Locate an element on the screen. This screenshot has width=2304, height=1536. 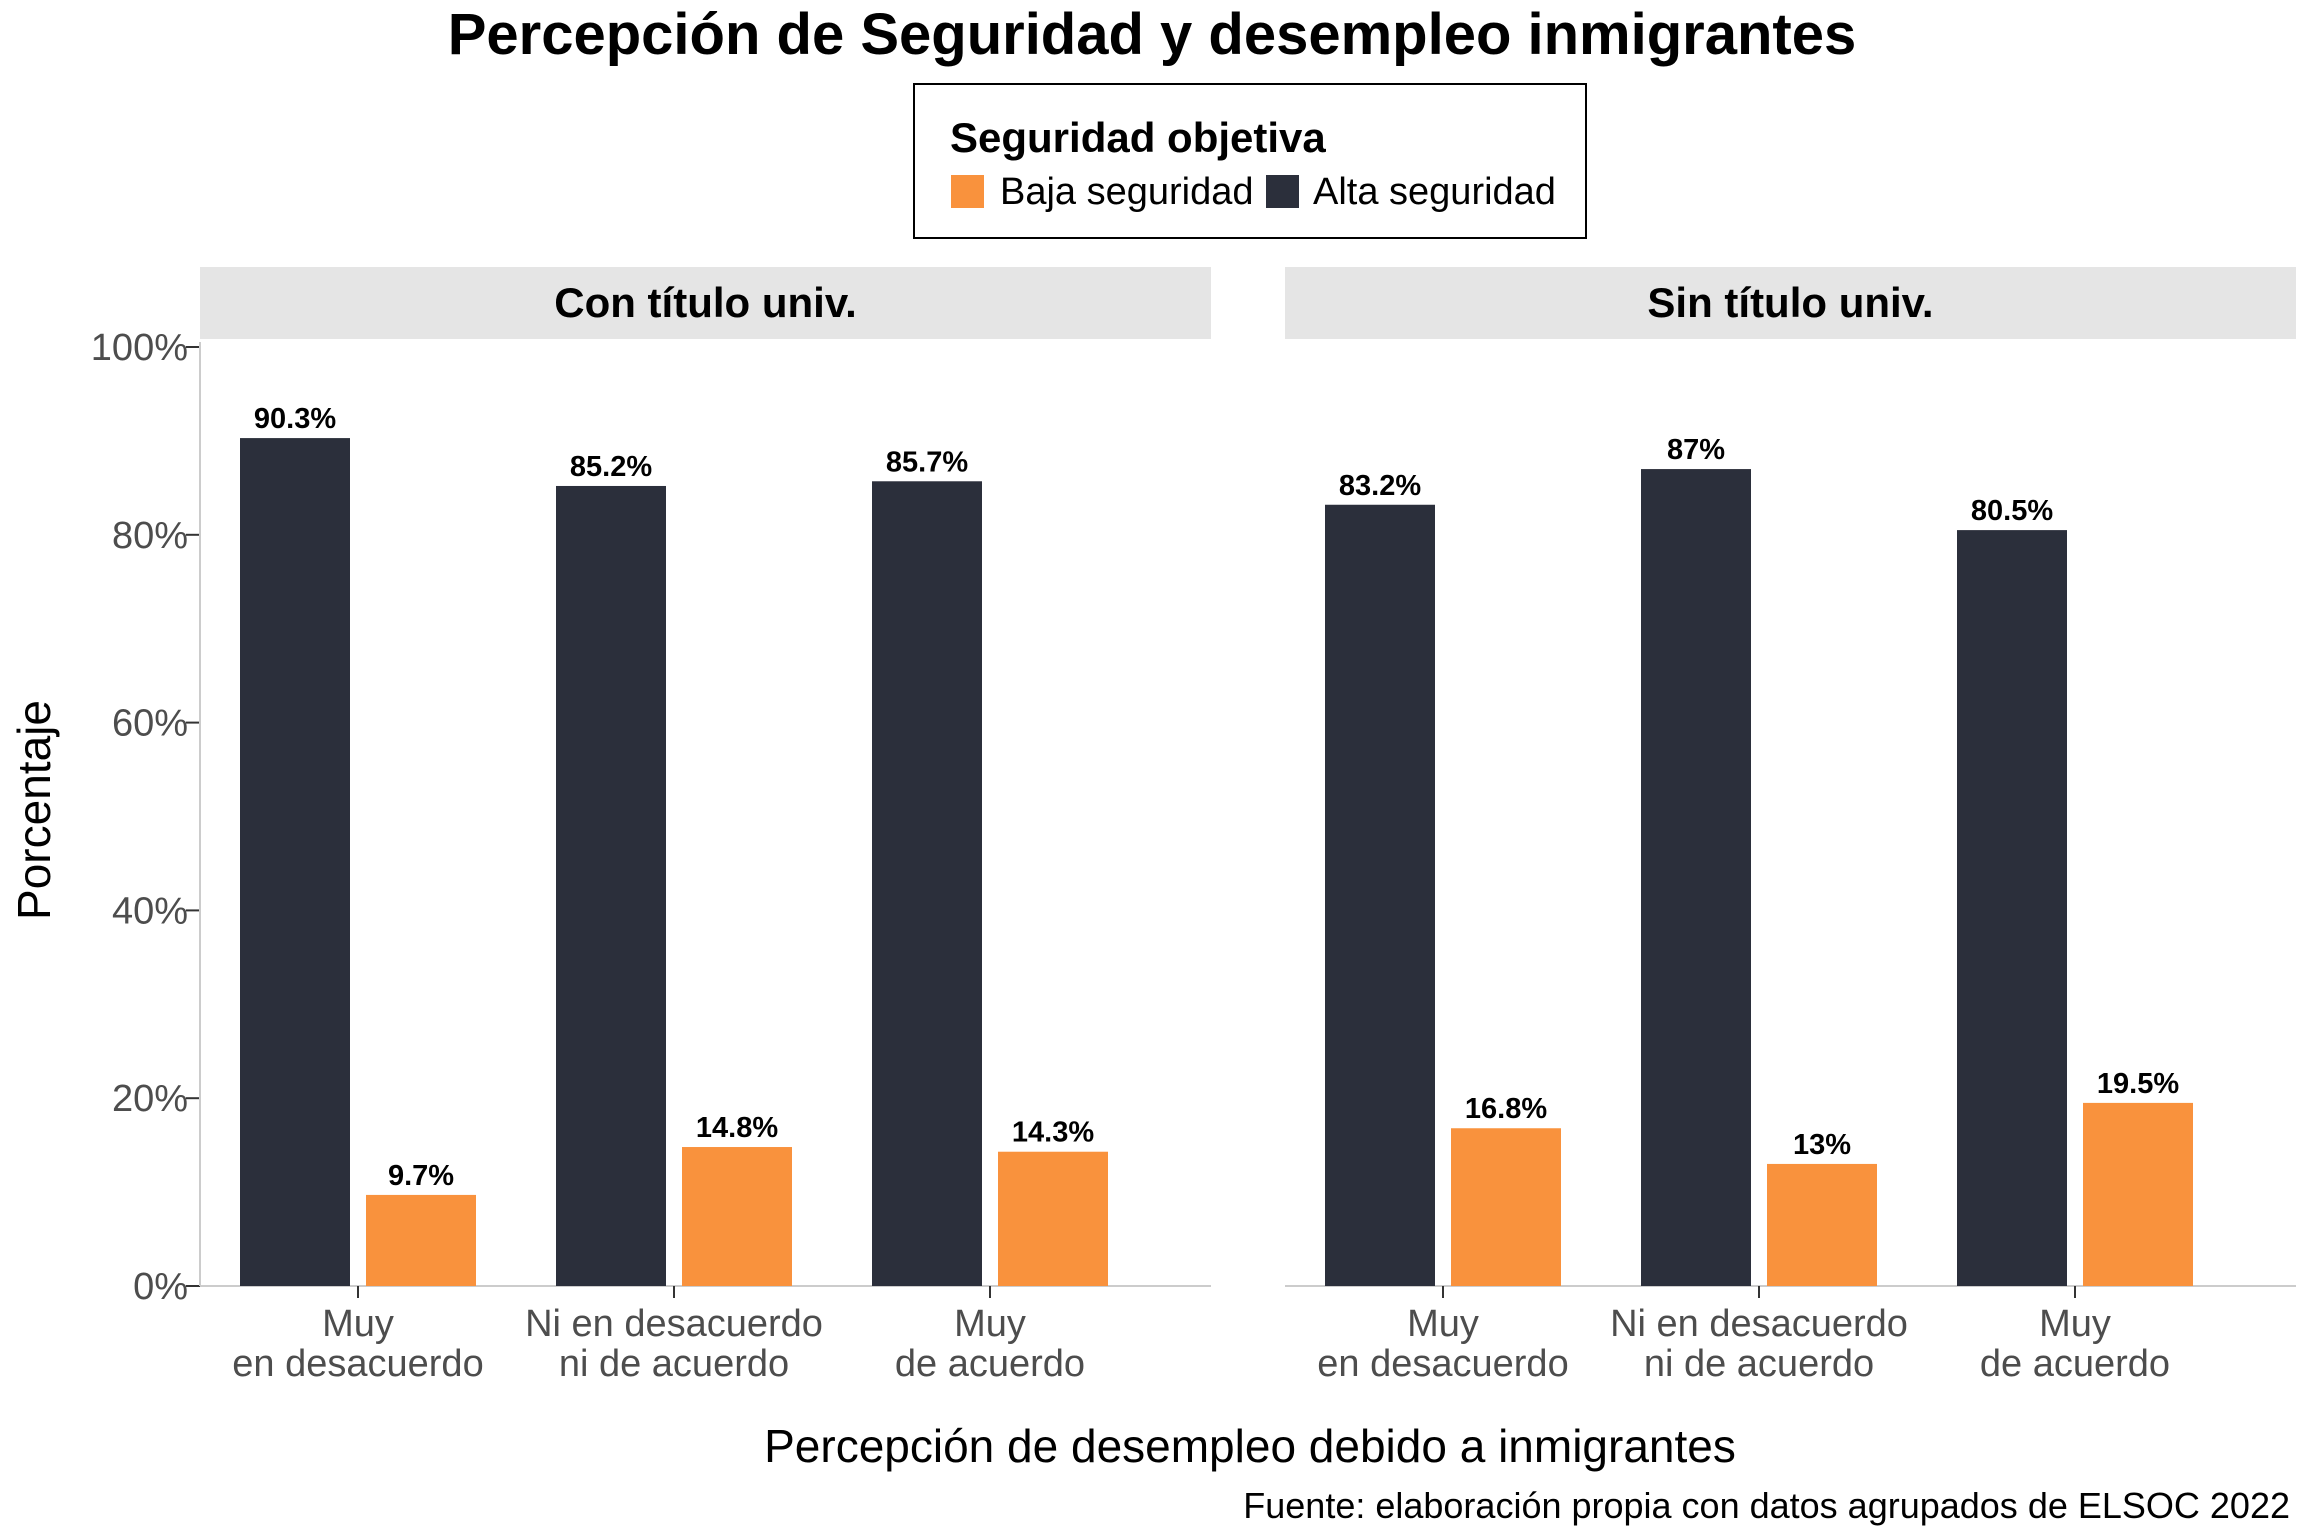
facet-strip-label: Sin título univ. is located at coordinates (1790, 302).